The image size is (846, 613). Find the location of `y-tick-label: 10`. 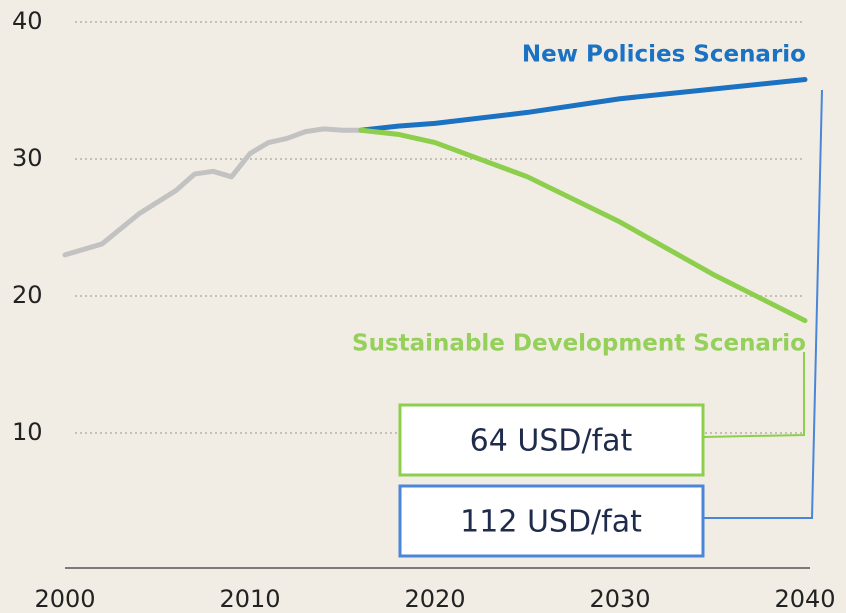

y-tick-label: 10 is located at coordinates (27, 432).